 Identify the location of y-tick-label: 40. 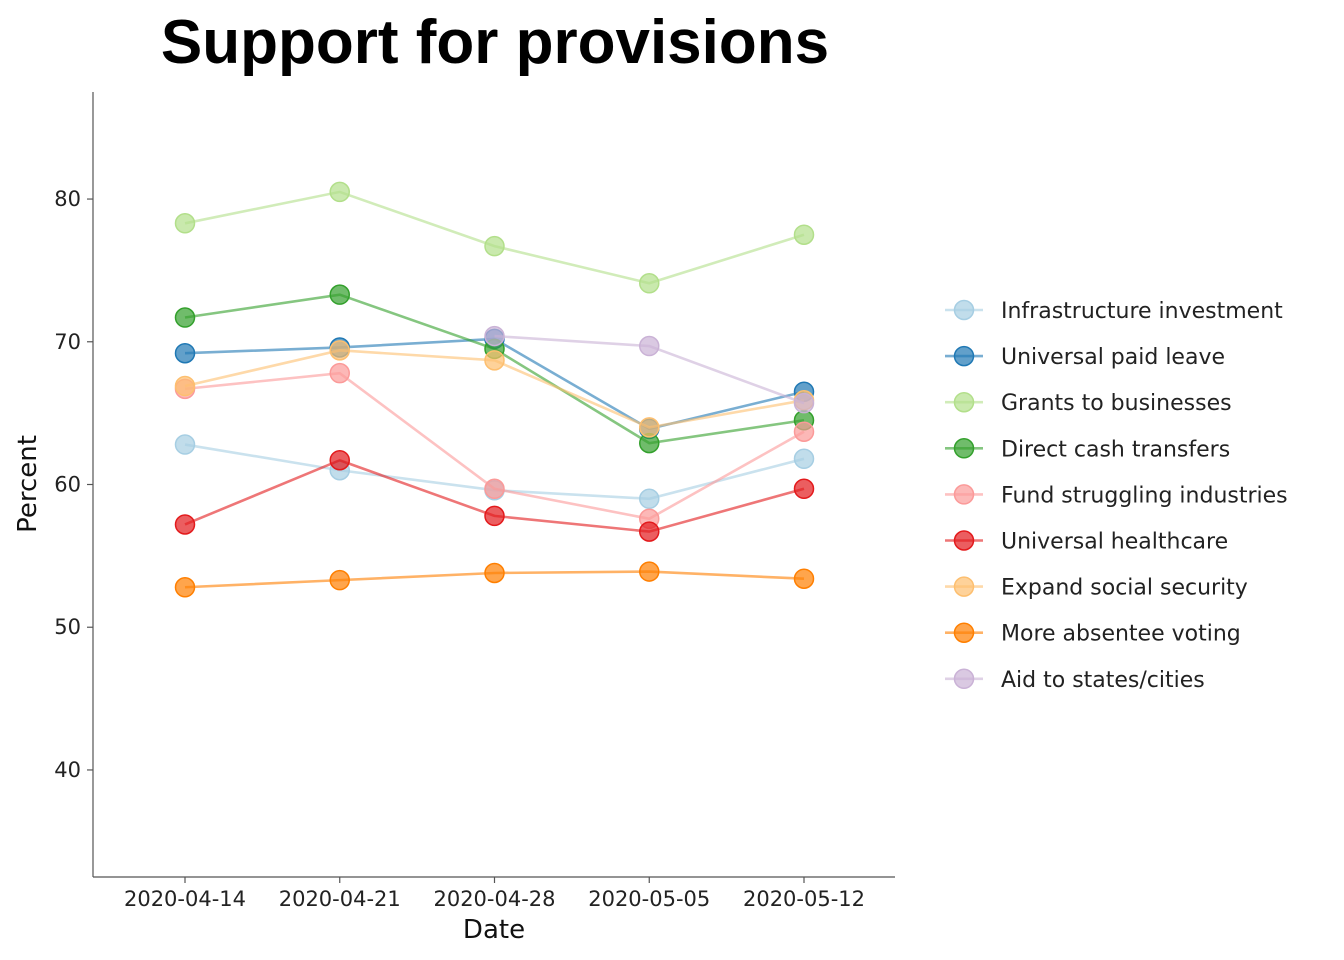
(67, 770).